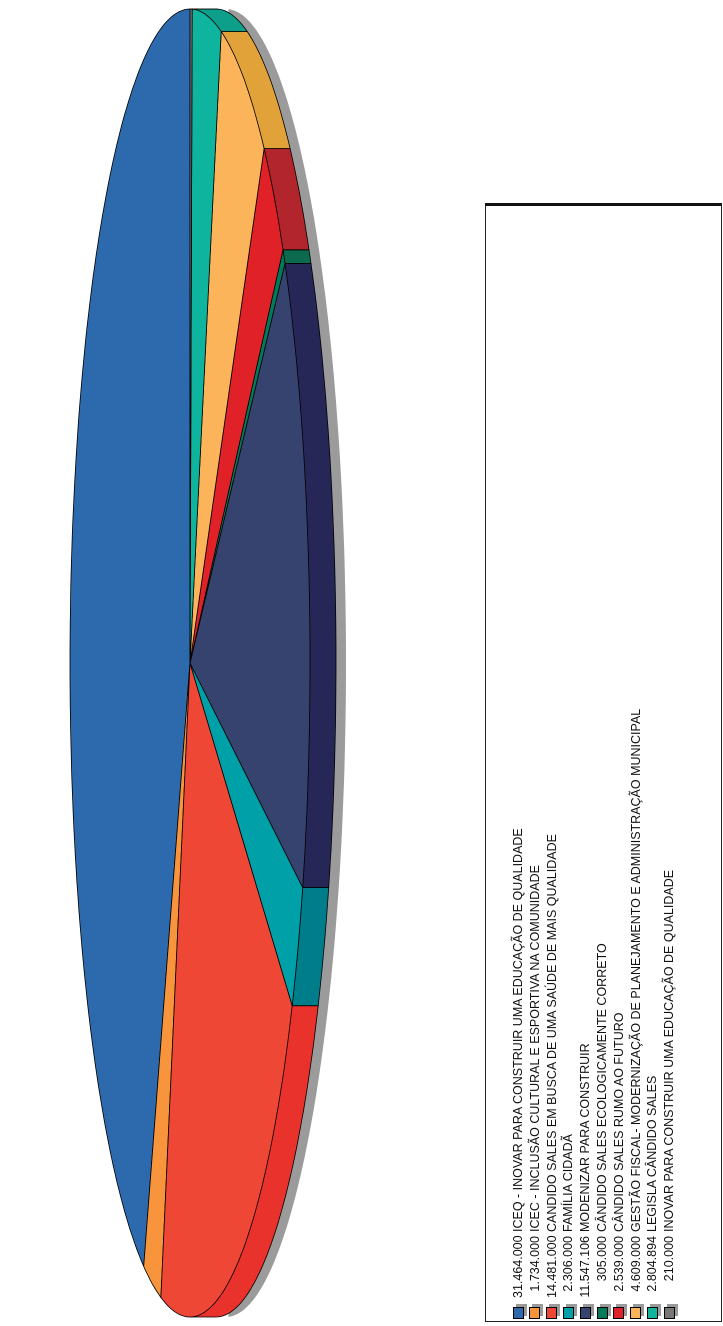 This screenshot has height=1326, width=723. Describe the element at coordinates (585, 1267) in the screenshot. I see `legend-value: 11.547.106` at that location.